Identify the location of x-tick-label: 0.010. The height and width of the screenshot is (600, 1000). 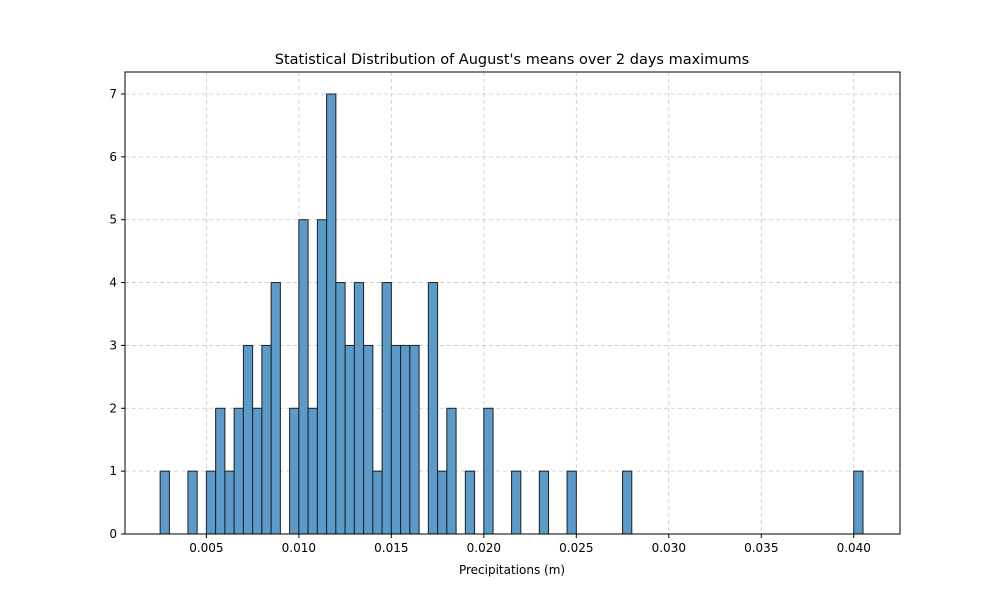
(299, 548).